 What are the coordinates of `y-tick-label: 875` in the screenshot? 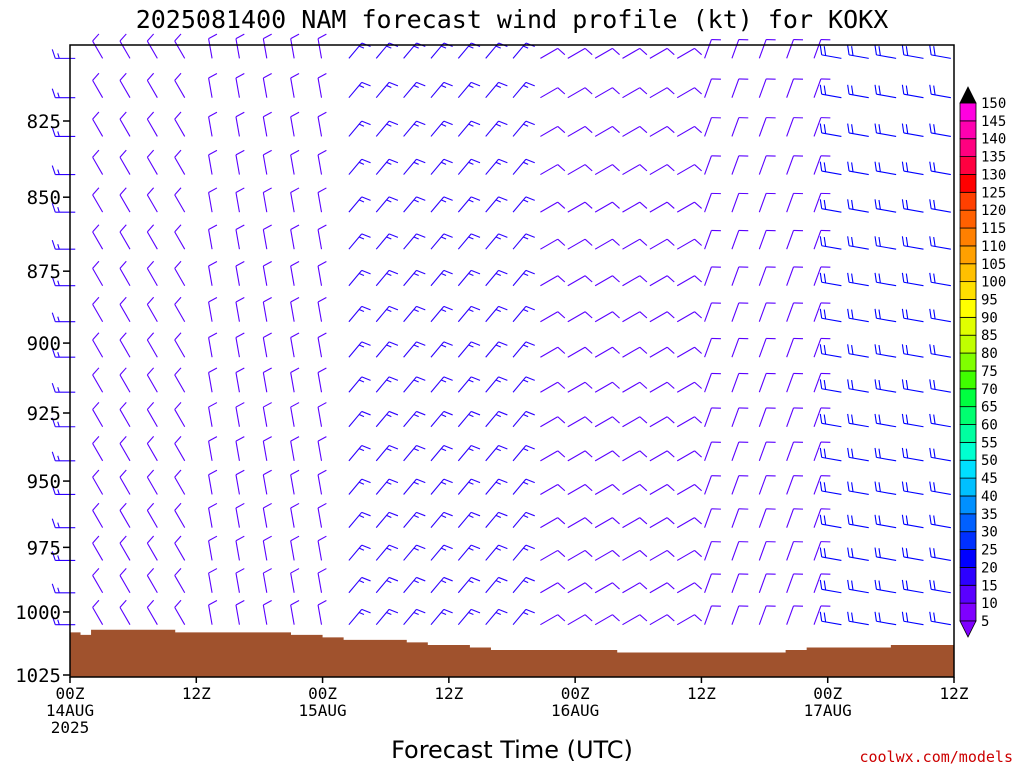 It's located at (44, 272).